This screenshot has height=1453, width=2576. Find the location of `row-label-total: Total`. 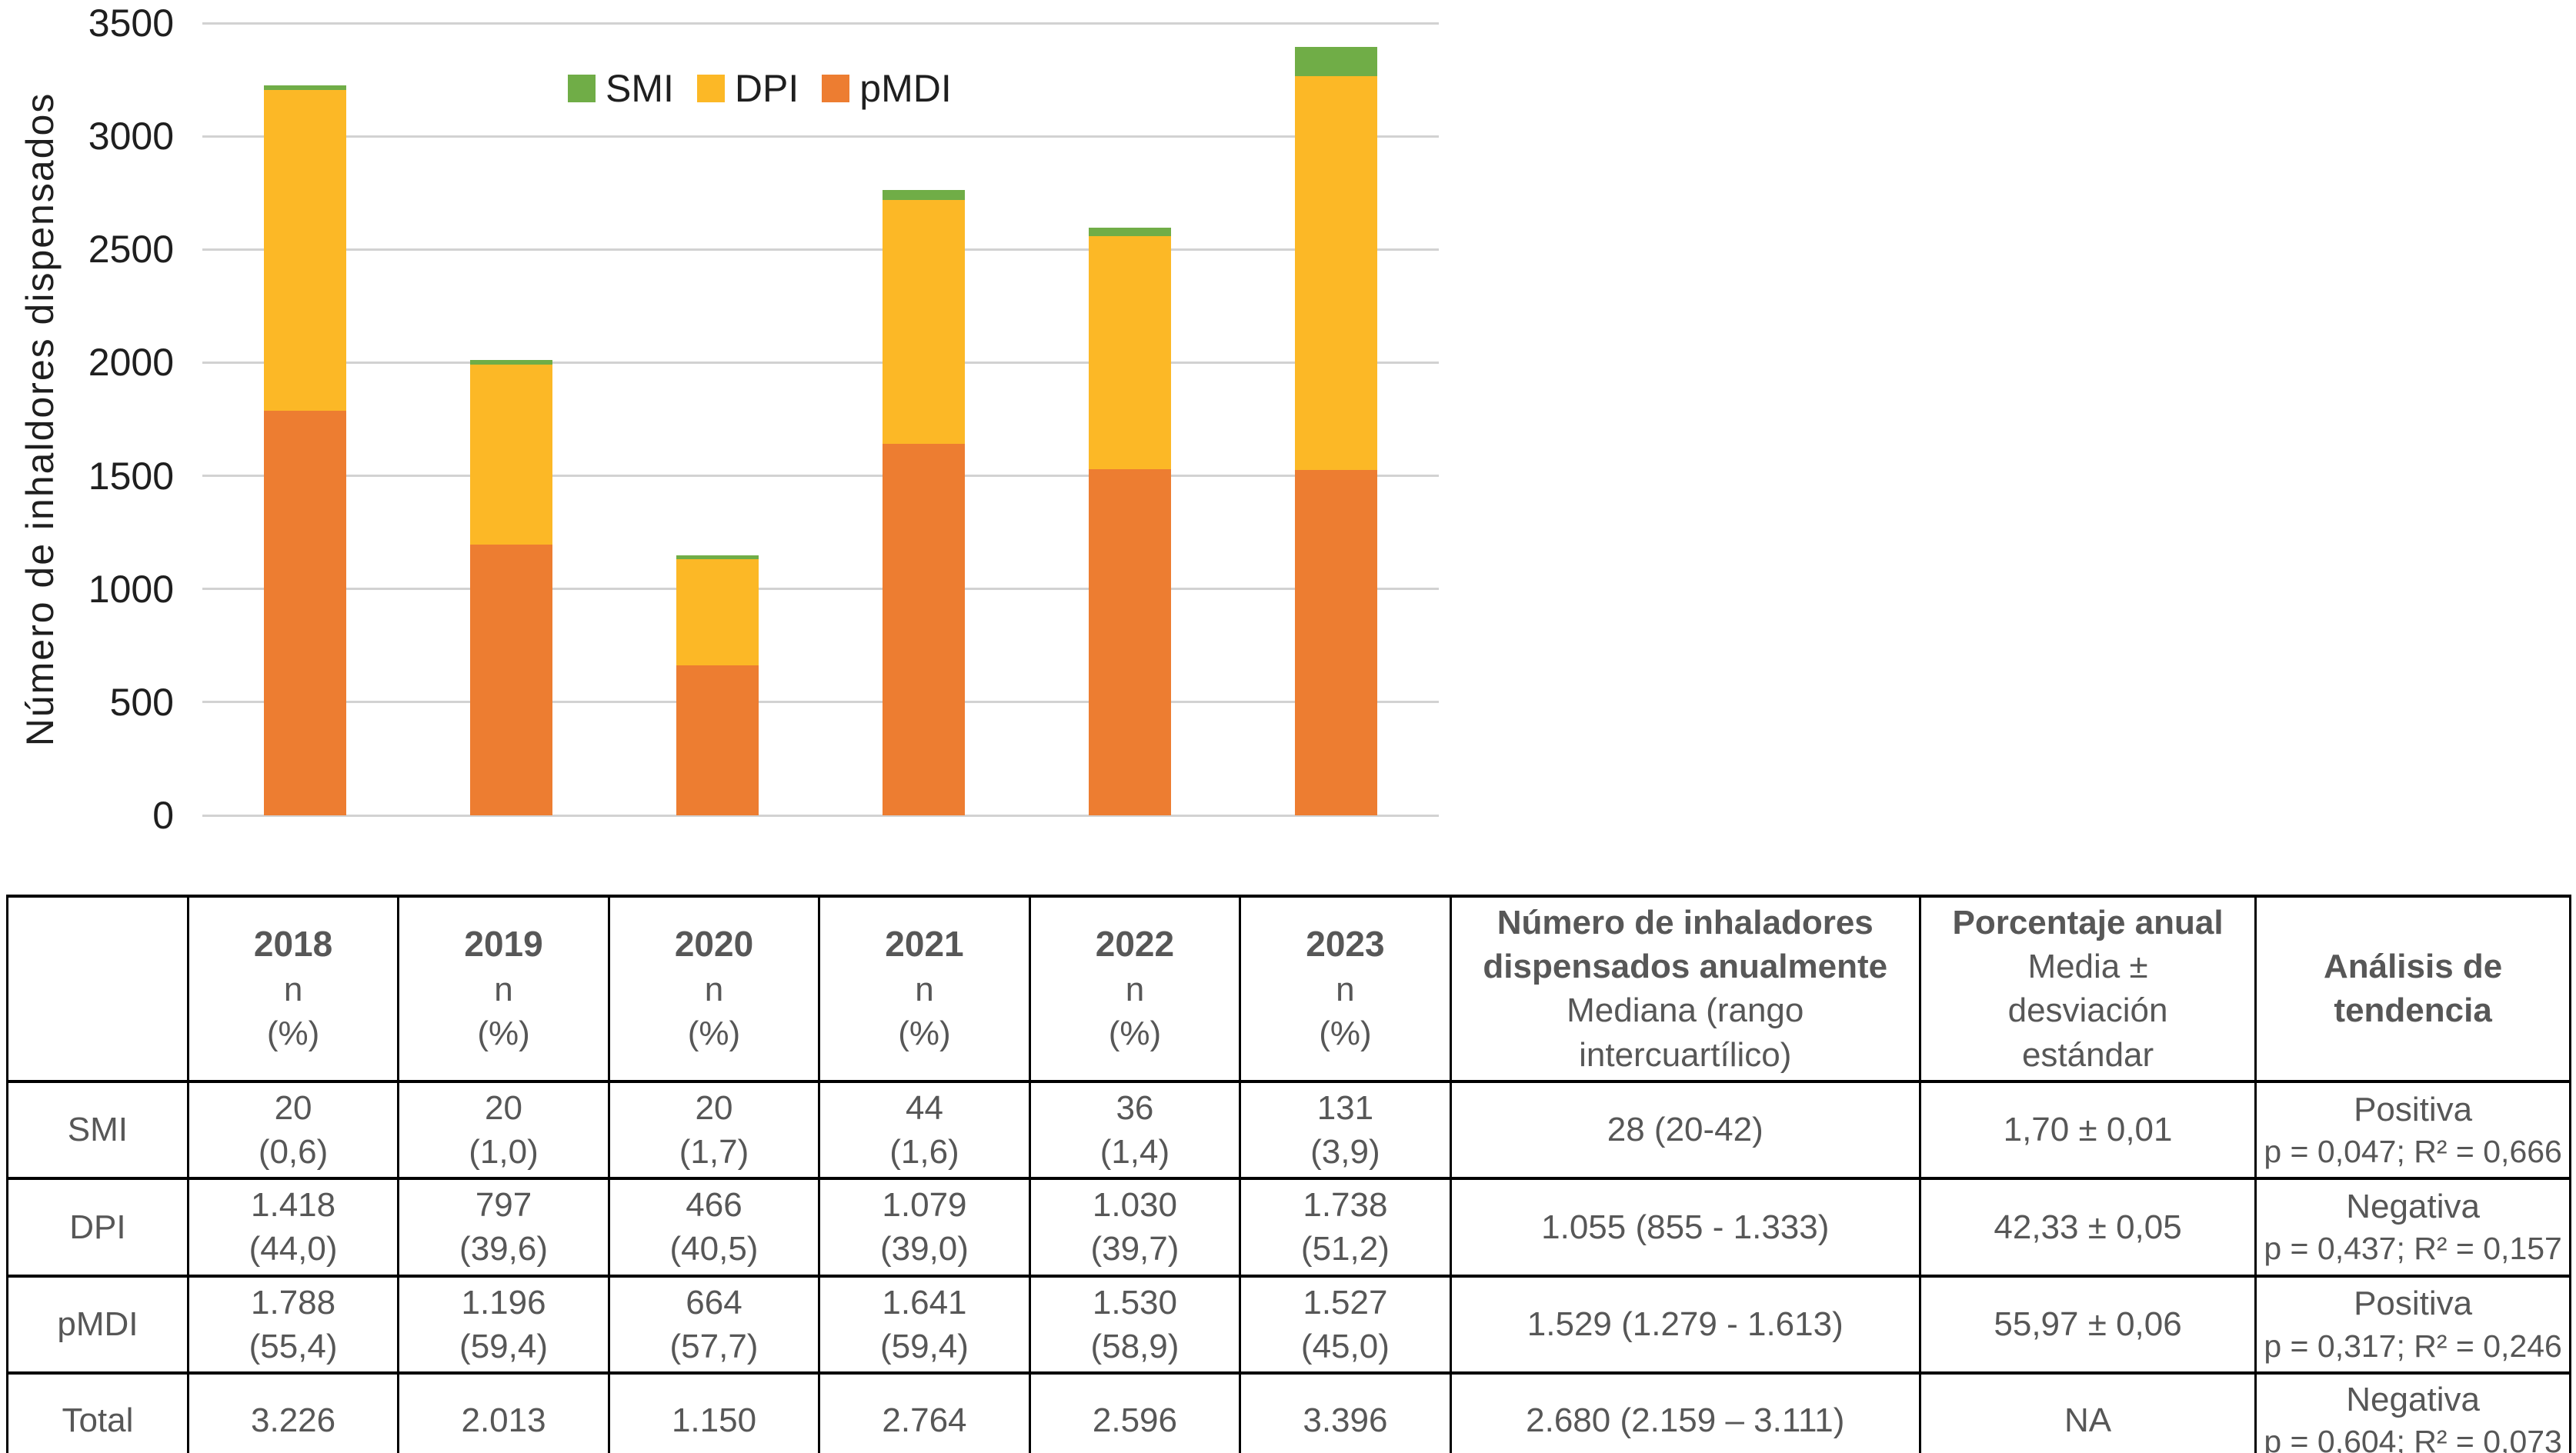

row-label-total: Total is located at coordinates (98, 1412).